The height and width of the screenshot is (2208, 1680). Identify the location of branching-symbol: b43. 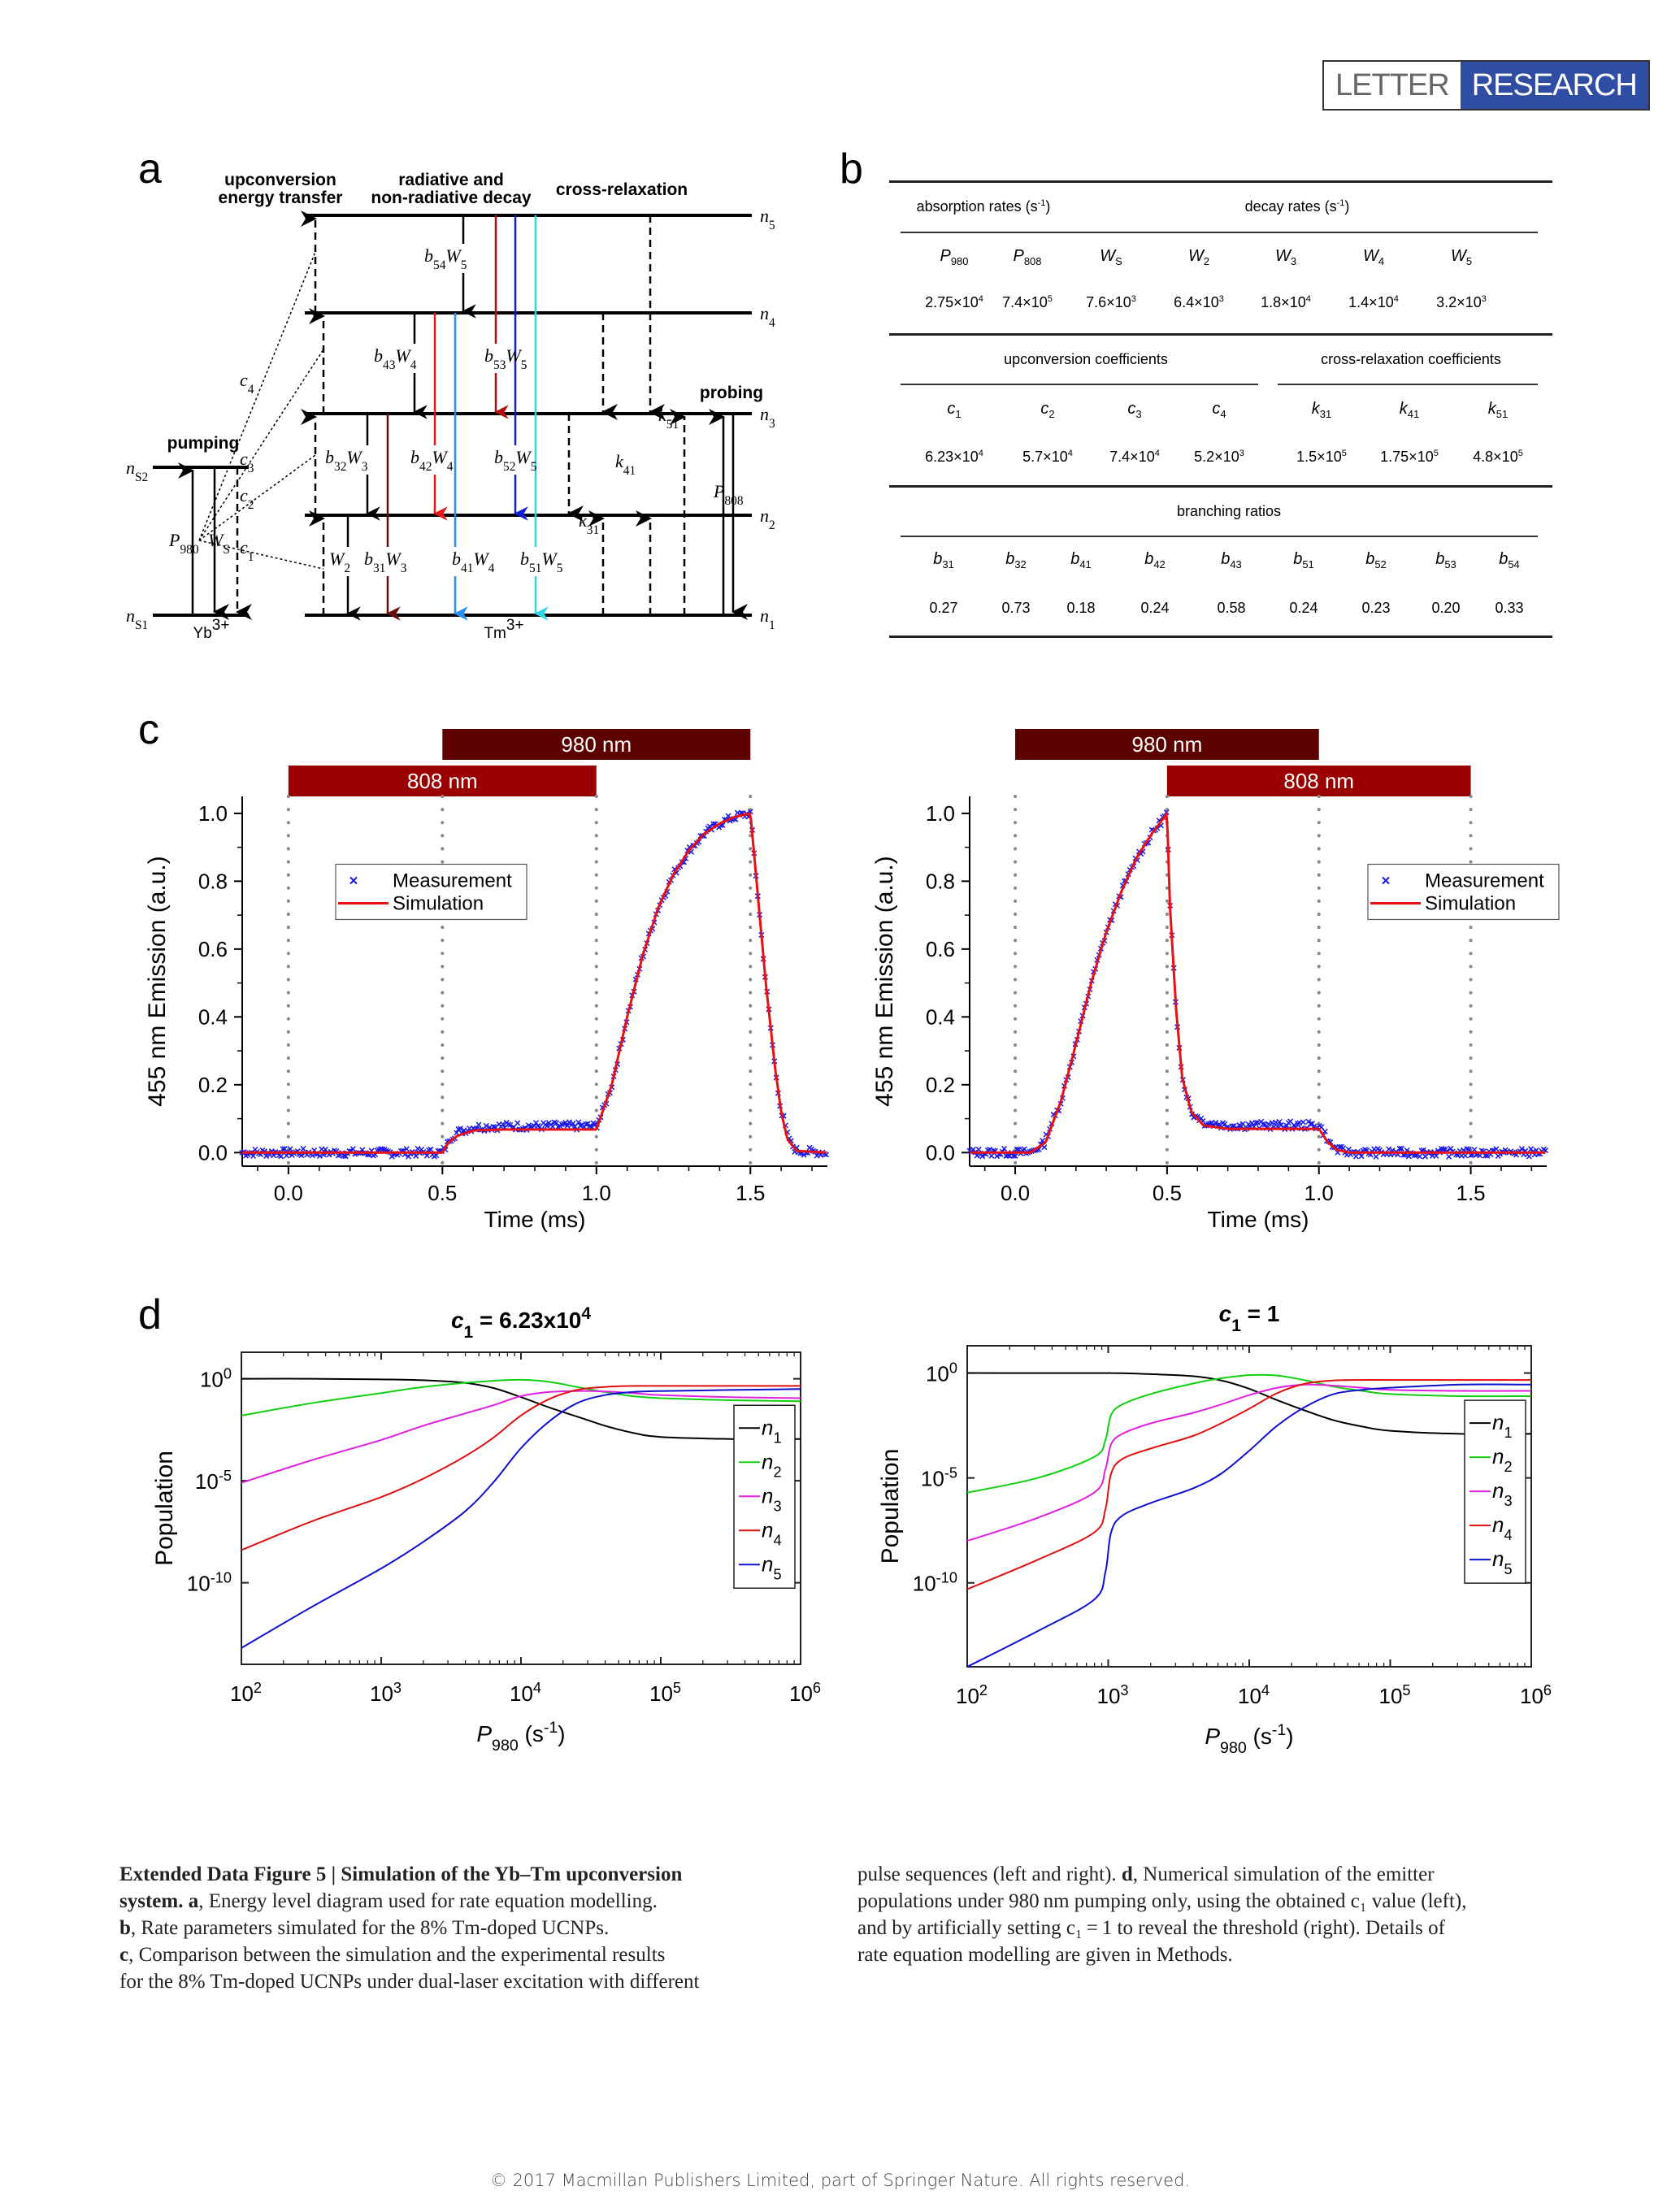
(1231, 560).